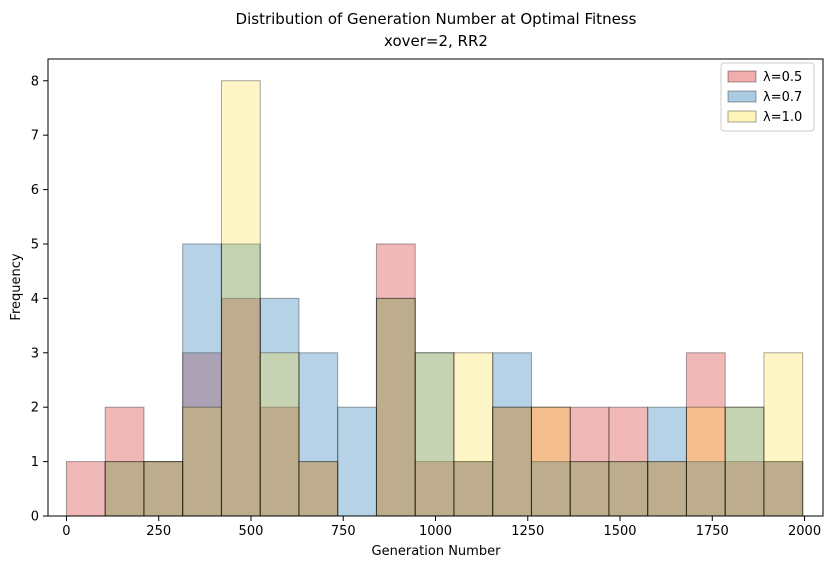  I want to click on x-axis-label: Generation Number, so click(437, 551).